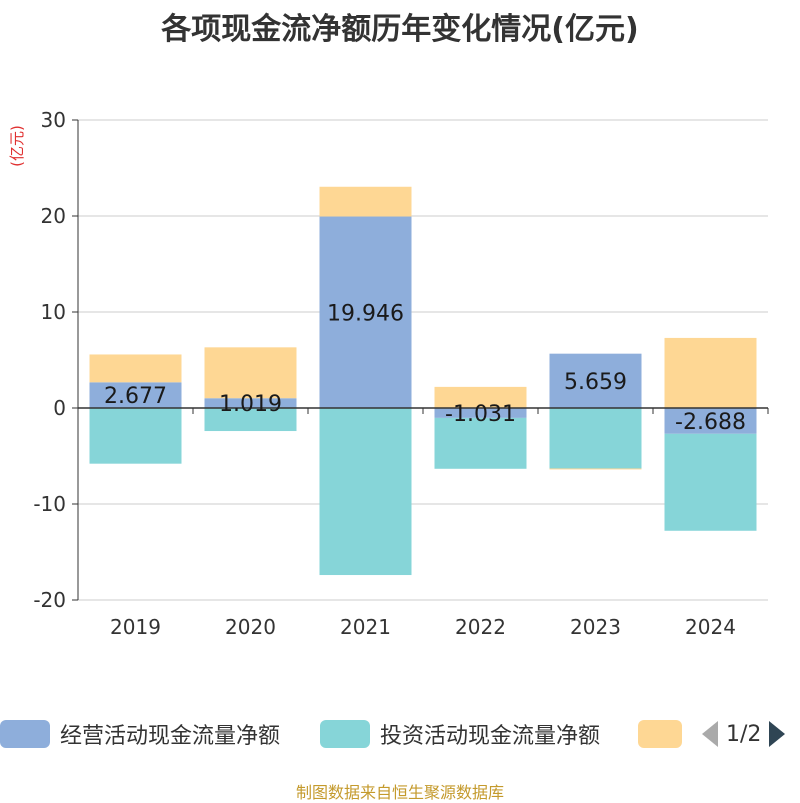 The width and height of the screenshot is (800, 803). I want to click on footer-source: 制图数据来自恒生聚源数据库, so click(399, 792).